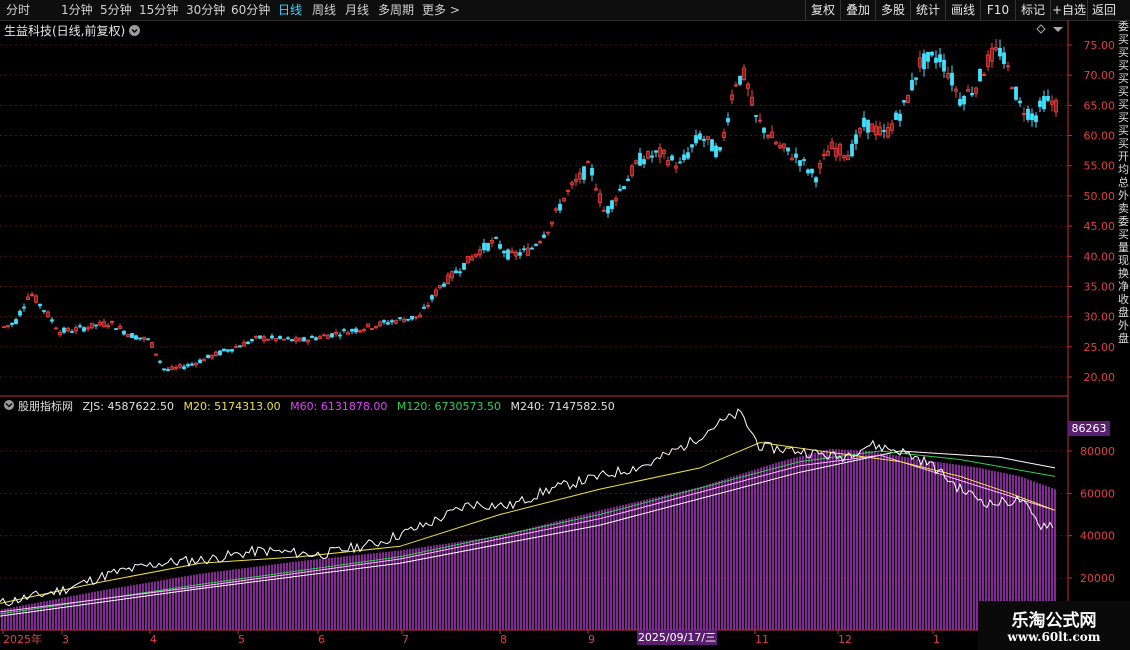 This screenshot has height=650, width=1130. What do you see at coordinates (251, 10) in the screenshot?
I see `tab-60min: 60分钟` at bounding box center [251, 10].